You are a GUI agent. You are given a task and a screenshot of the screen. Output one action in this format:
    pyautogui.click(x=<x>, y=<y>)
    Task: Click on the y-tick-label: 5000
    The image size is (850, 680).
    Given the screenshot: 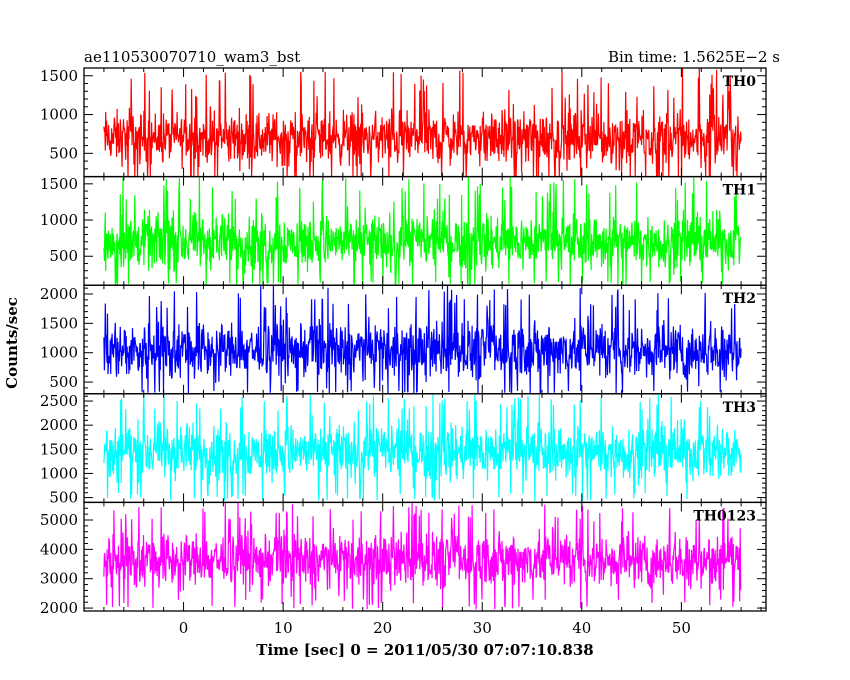 What is the action you would take?
    pyautogui.click(x=59, y=520)
    